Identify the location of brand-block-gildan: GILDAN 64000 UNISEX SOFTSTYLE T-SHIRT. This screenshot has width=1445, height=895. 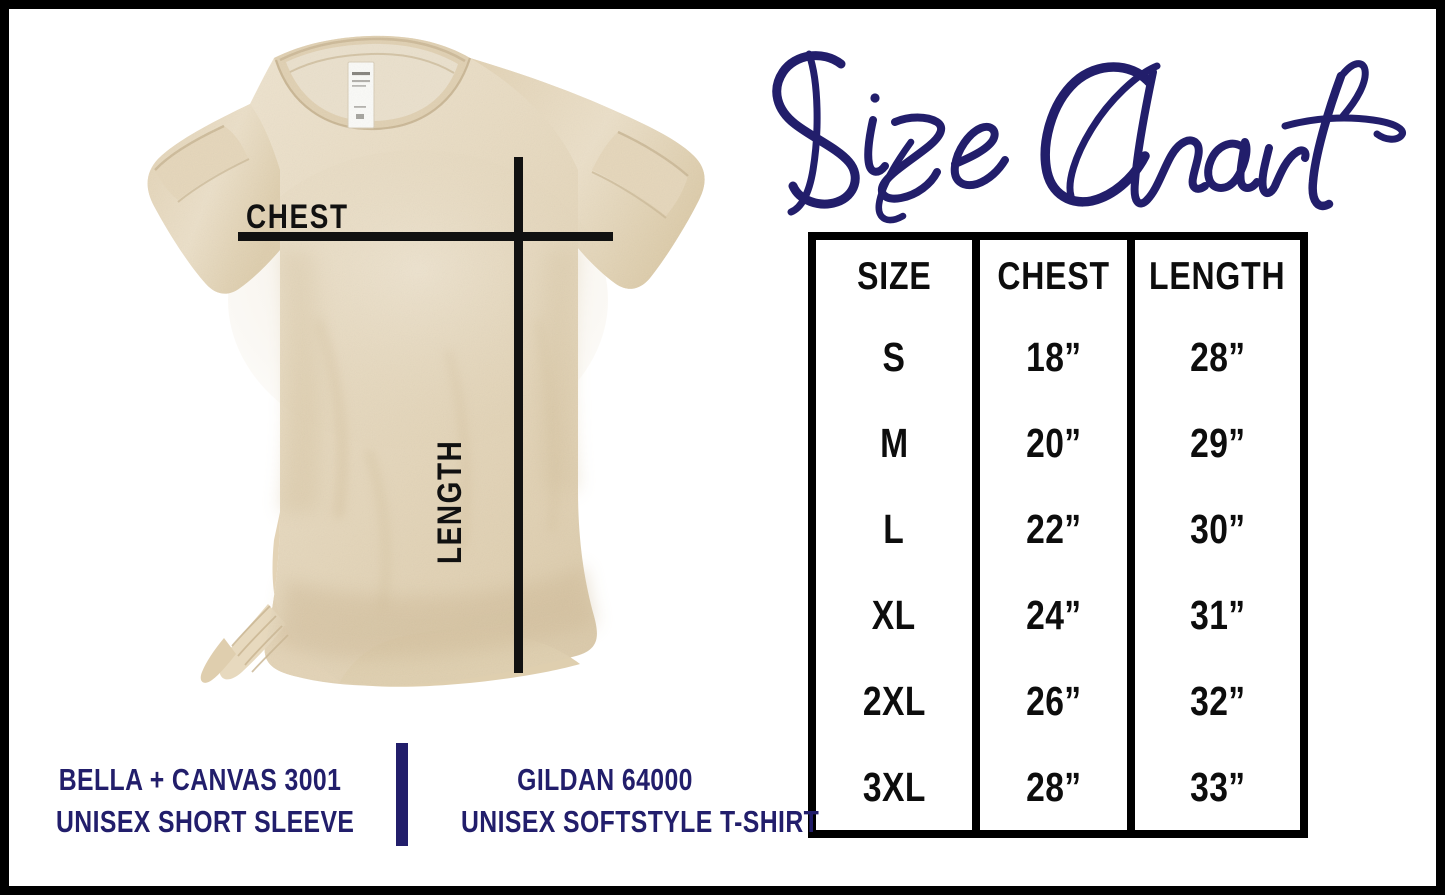
(622, 800).